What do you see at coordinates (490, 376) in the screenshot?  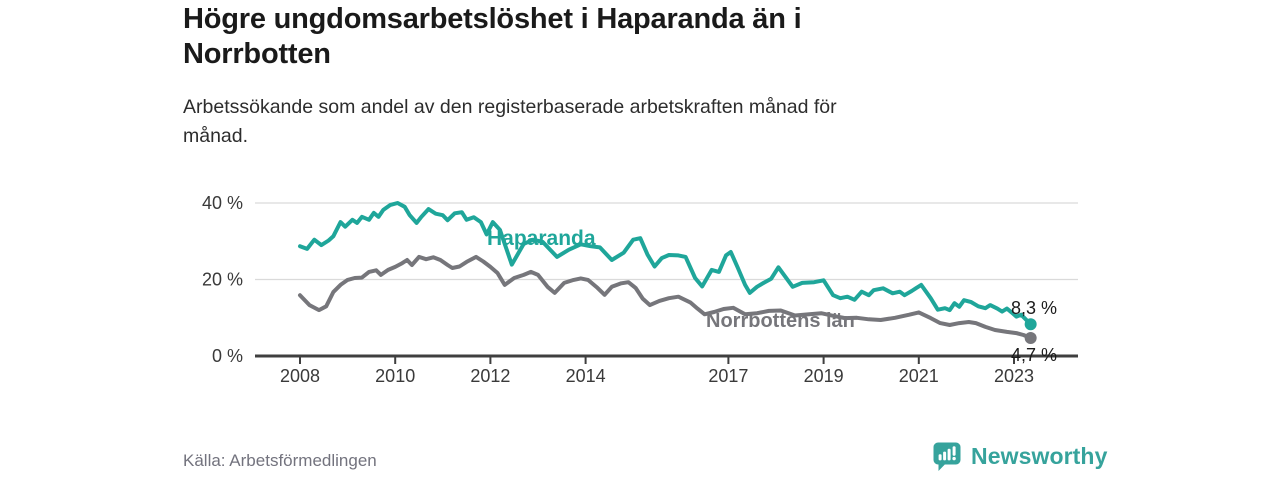 I see `x-tick-label-2012: 2012` at bounding box center [490, 376].